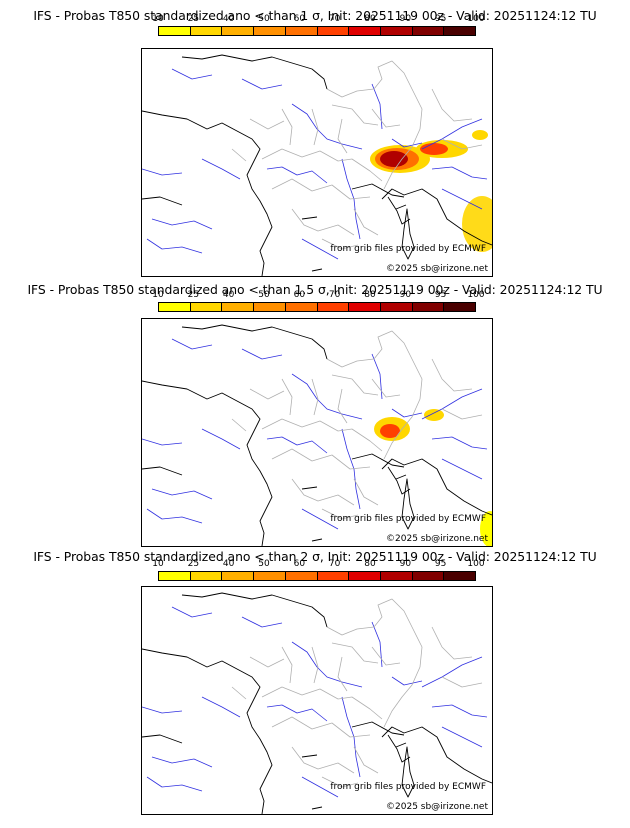 The image size is (630, 828). Describe the element at coordinates (394, 159) in the screenshot. I see `probability-area-high` at that location.